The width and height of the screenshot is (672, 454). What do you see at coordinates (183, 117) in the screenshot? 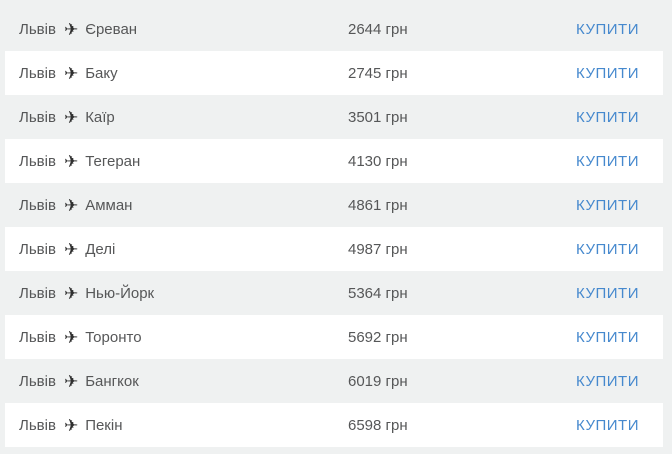
I see `route-cell: Львів ✈ Каїр` at bounding box center [183, 117].